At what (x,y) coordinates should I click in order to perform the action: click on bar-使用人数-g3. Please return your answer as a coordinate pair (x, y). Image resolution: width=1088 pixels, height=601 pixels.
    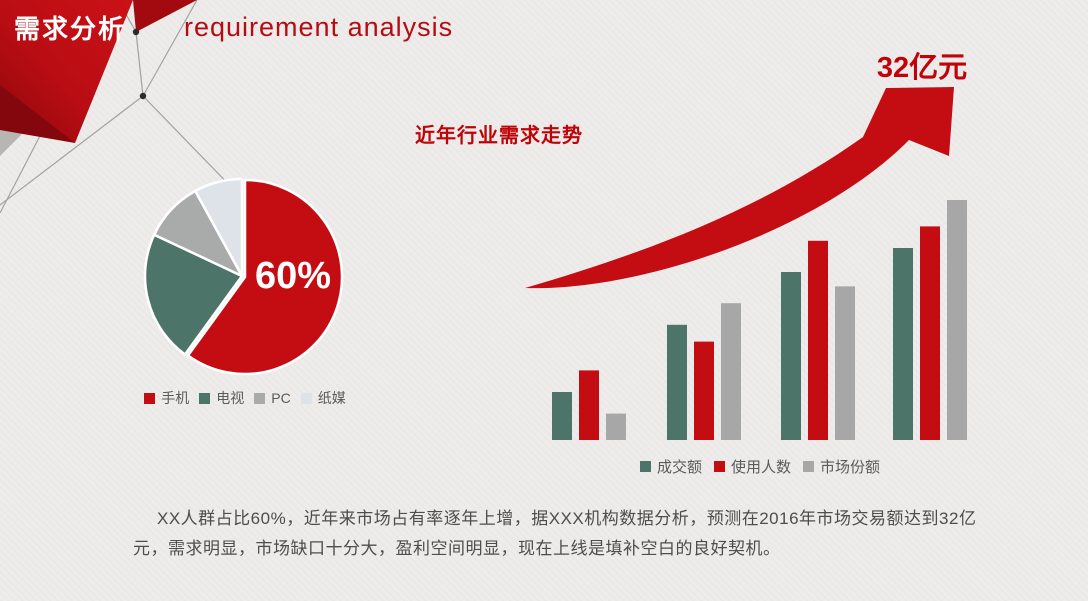
    Looking at the image, I should click on (818, 340).